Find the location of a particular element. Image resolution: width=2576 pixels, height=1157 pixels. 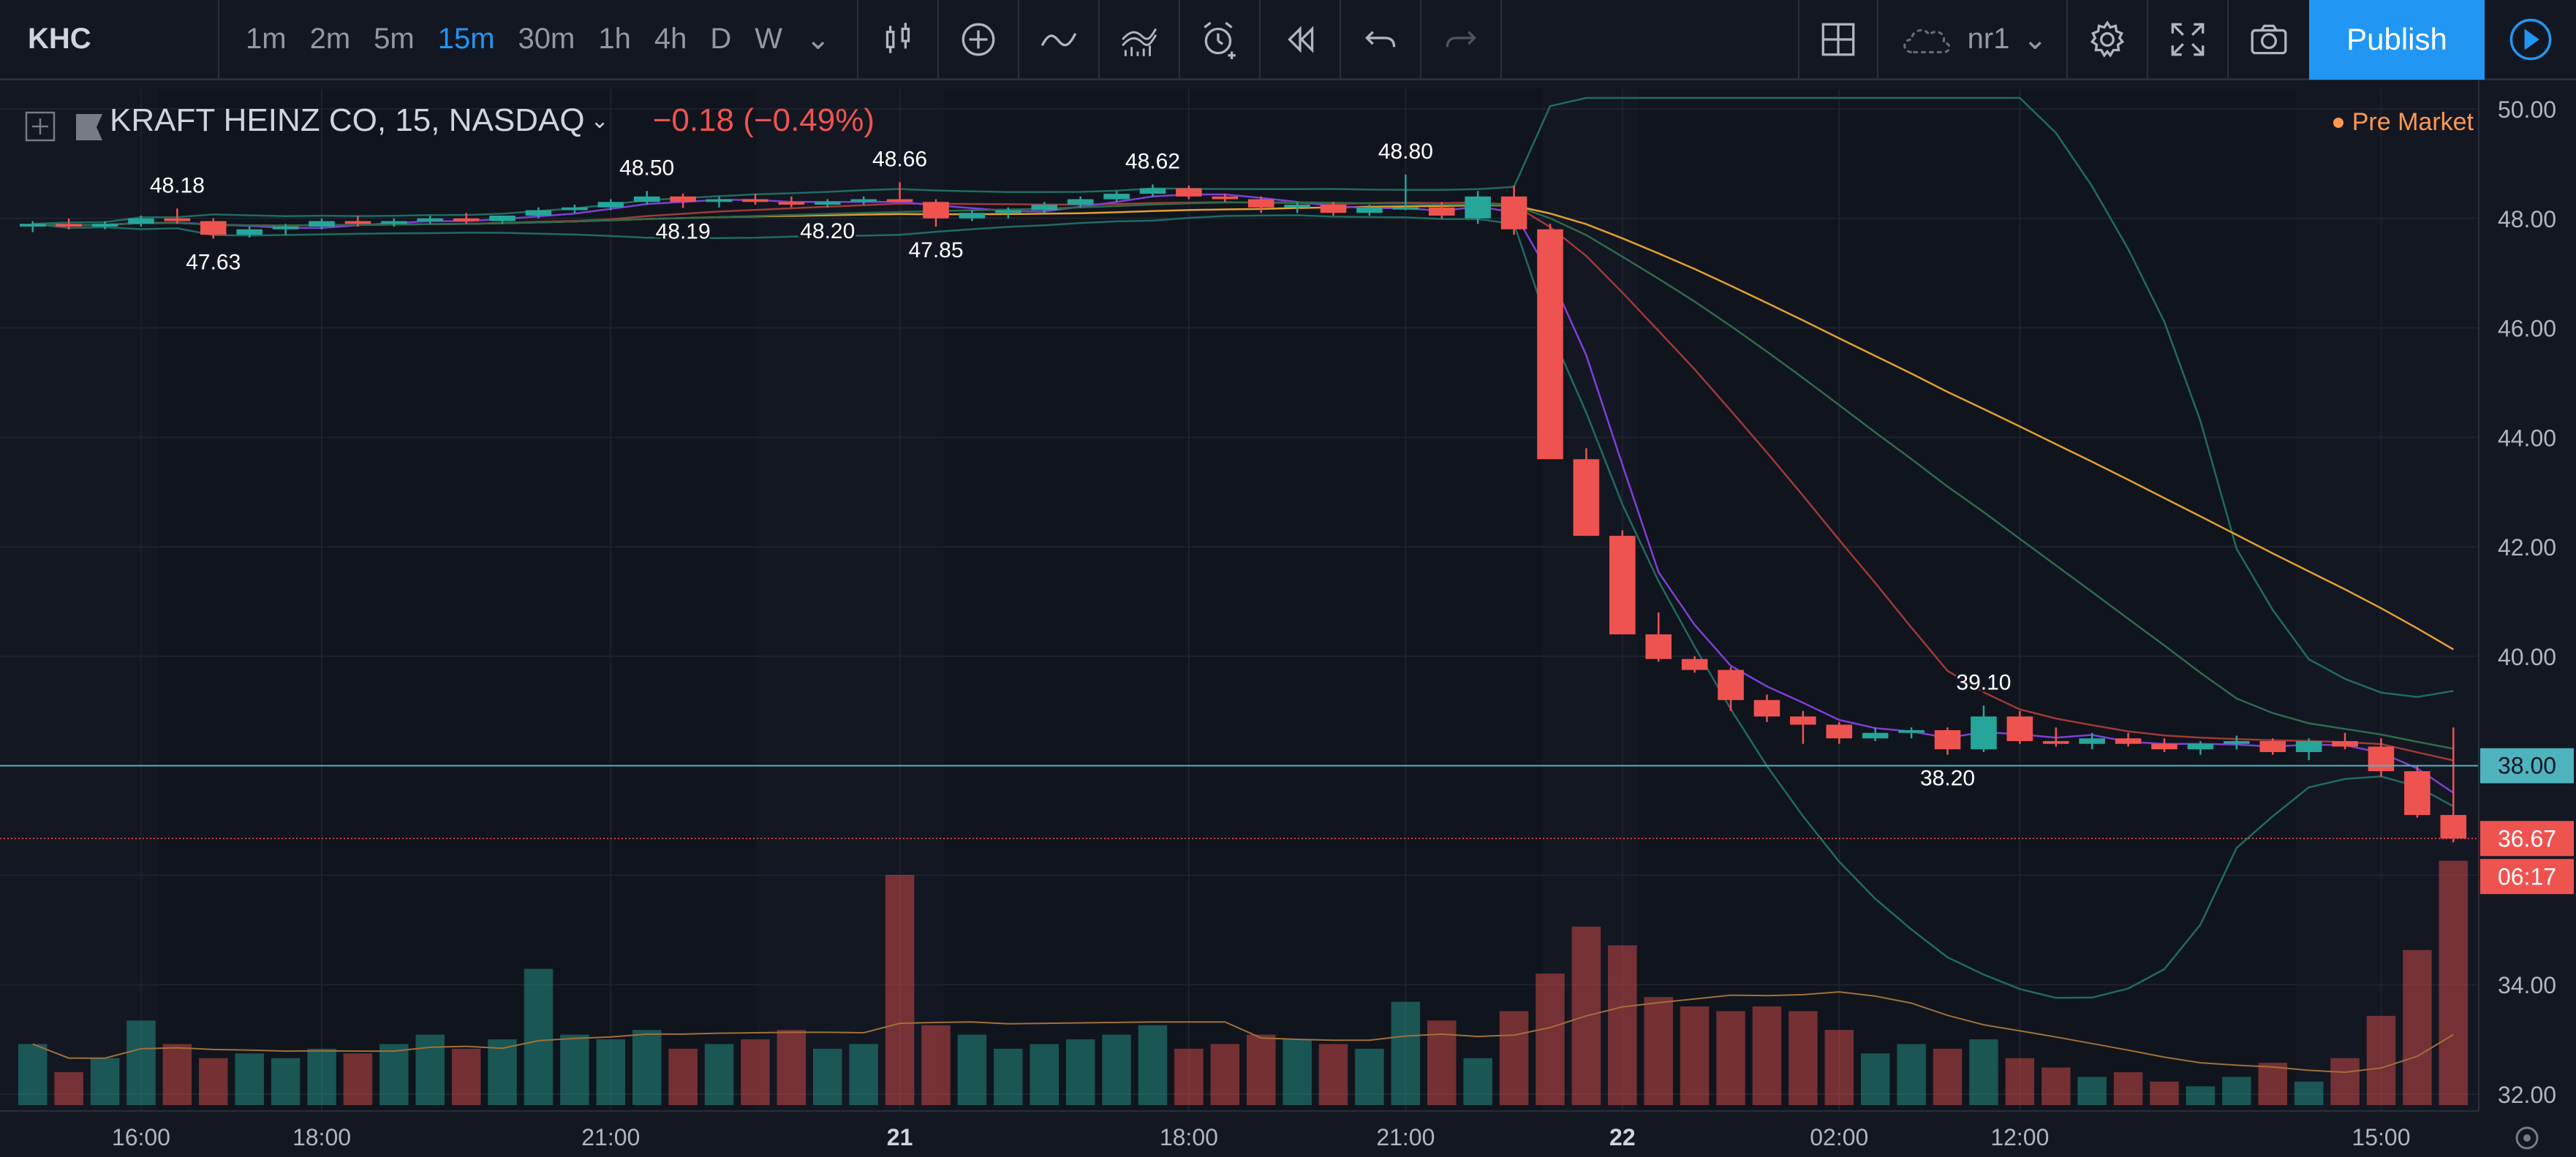

h-line-label-bg is located at coordinates (2527, 766).